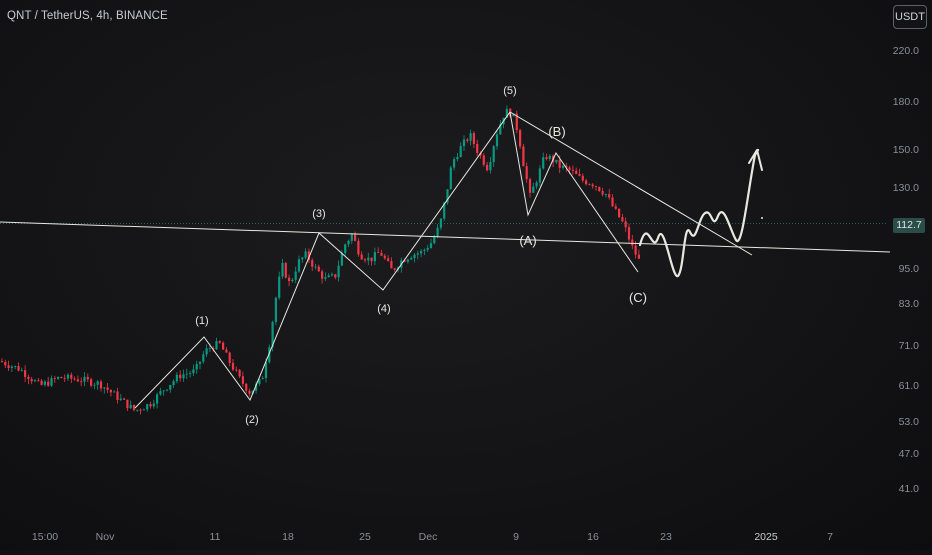  I want to click on y-tick-label: 180.0, so click(906, 102).